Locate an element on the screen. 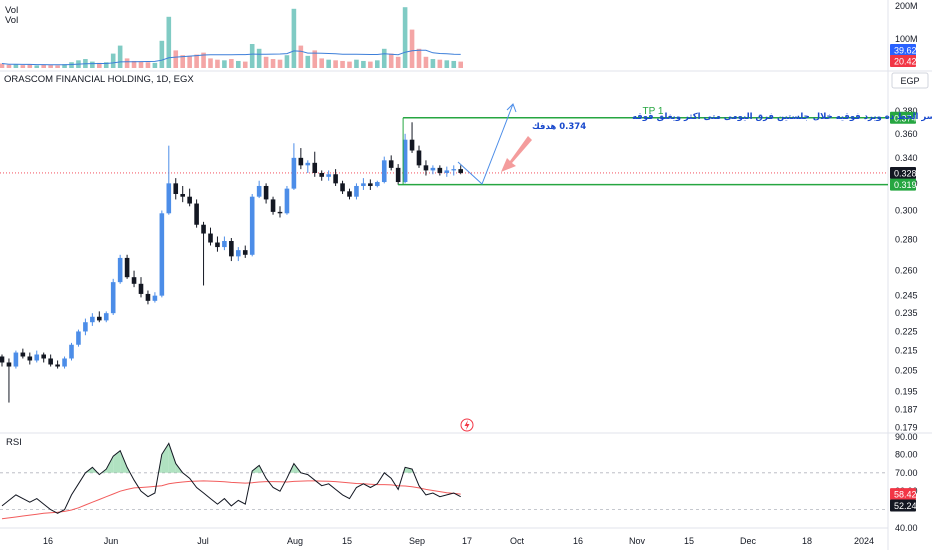 The width and height of the screenshot is (932, 550). rsi-tick-label: 40.00 is located at coordinates (906, 528).